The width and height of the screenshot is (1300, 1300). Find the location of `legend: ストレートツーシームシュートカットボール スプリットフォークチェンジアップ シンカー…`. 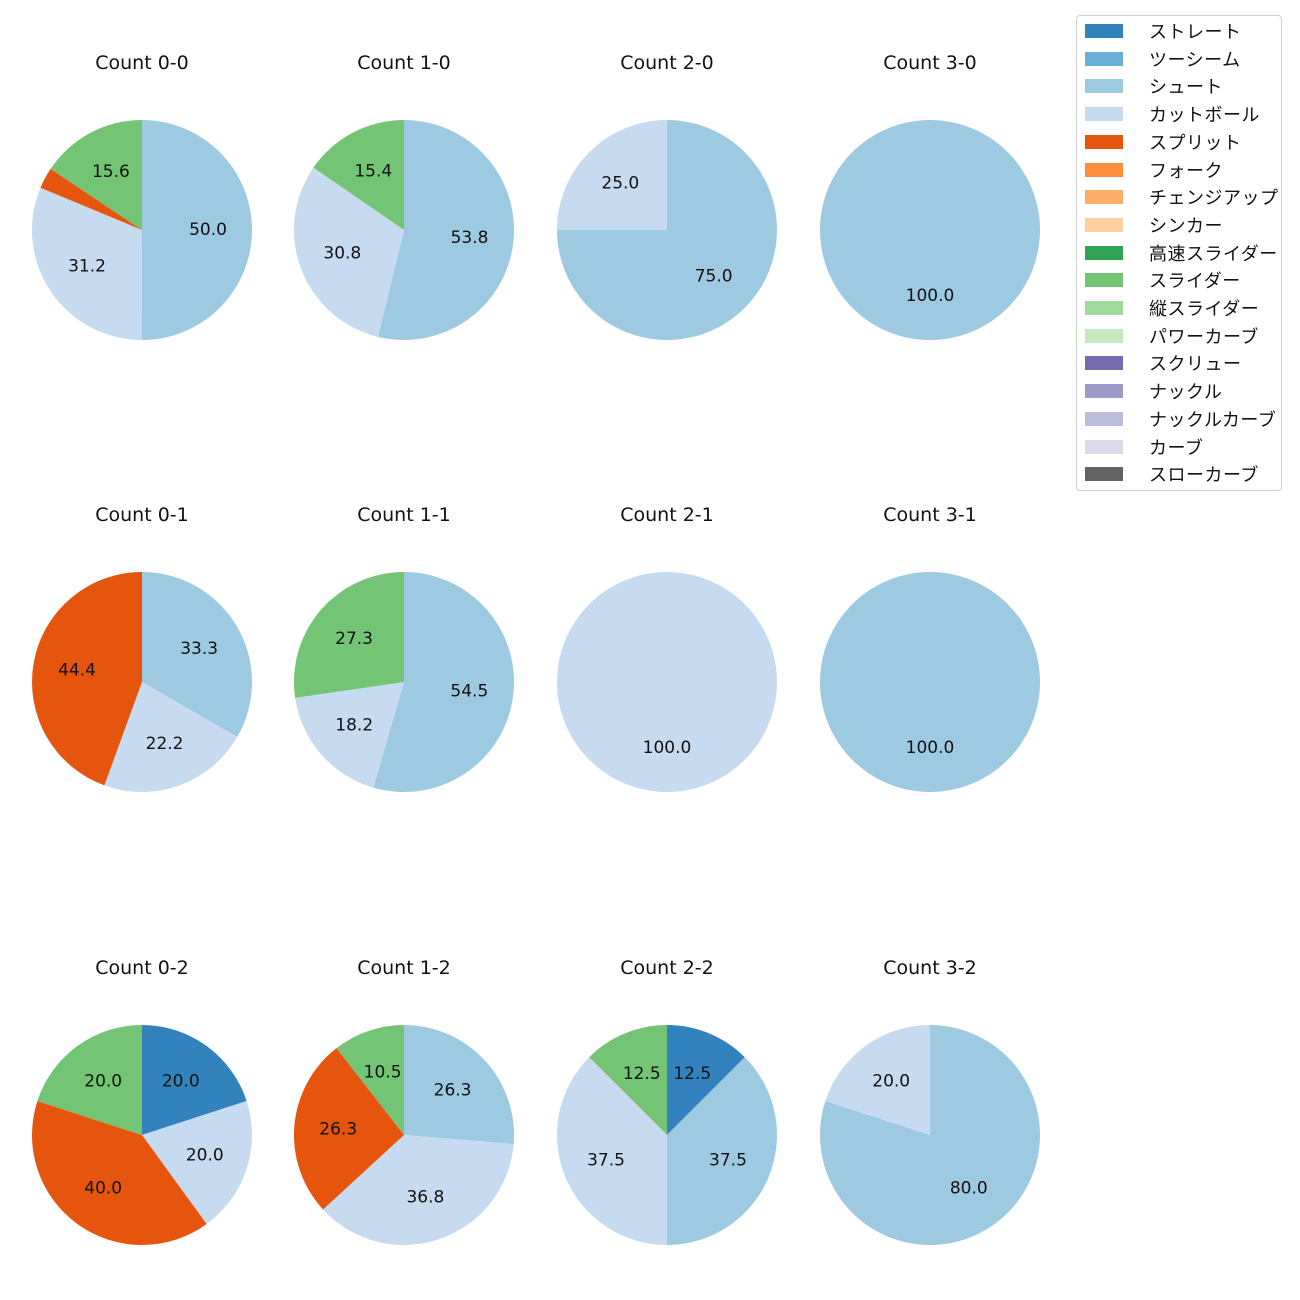

legend: ストレートツーシームシュートカットボール スプリットフォークチェンジアップ シンカー… is located at coordinates (1179, 253).